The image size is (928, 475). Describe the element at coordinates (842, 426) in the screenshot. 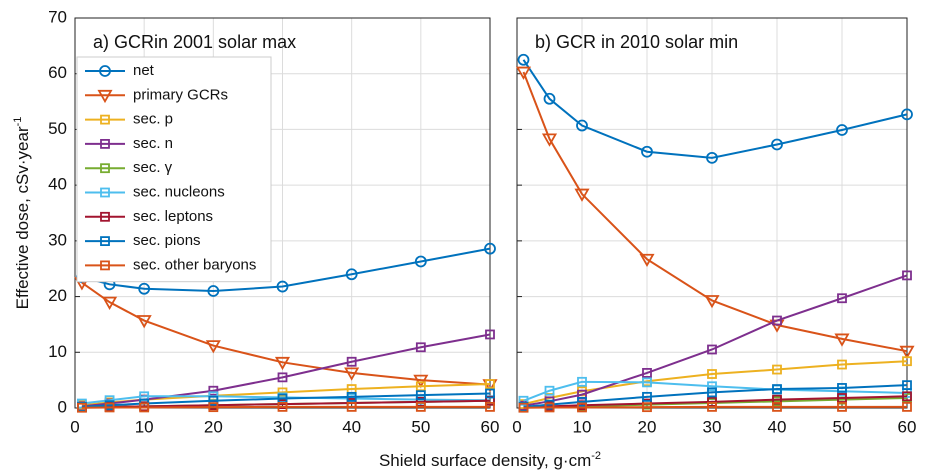

I see `x-tick-label: 50` at that location.